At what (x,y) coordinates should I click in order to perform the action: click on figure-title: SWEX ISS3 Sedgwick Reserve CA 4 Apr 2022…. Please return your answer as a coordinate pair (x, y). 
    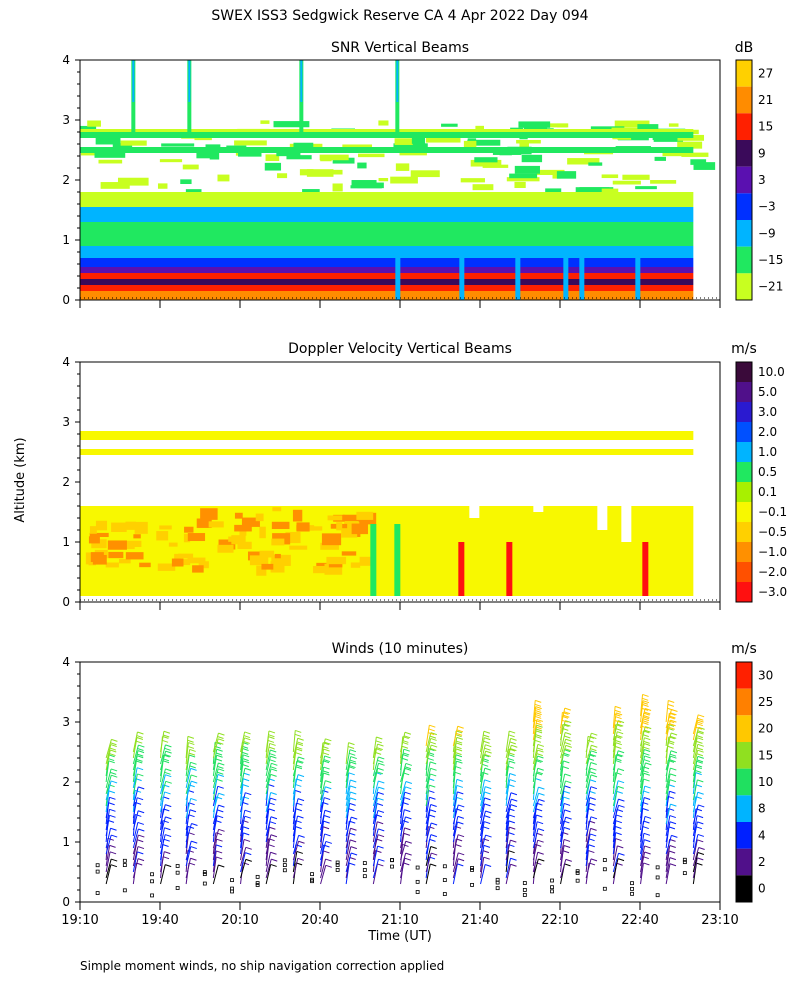
    Looking at the image, I should click on (399, 16).